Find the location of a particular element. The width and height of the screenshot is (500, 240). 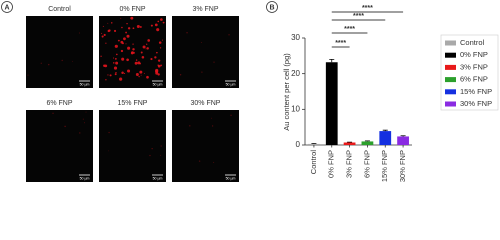

legend-label: 15% FNP is located at coordinates (476, 91).